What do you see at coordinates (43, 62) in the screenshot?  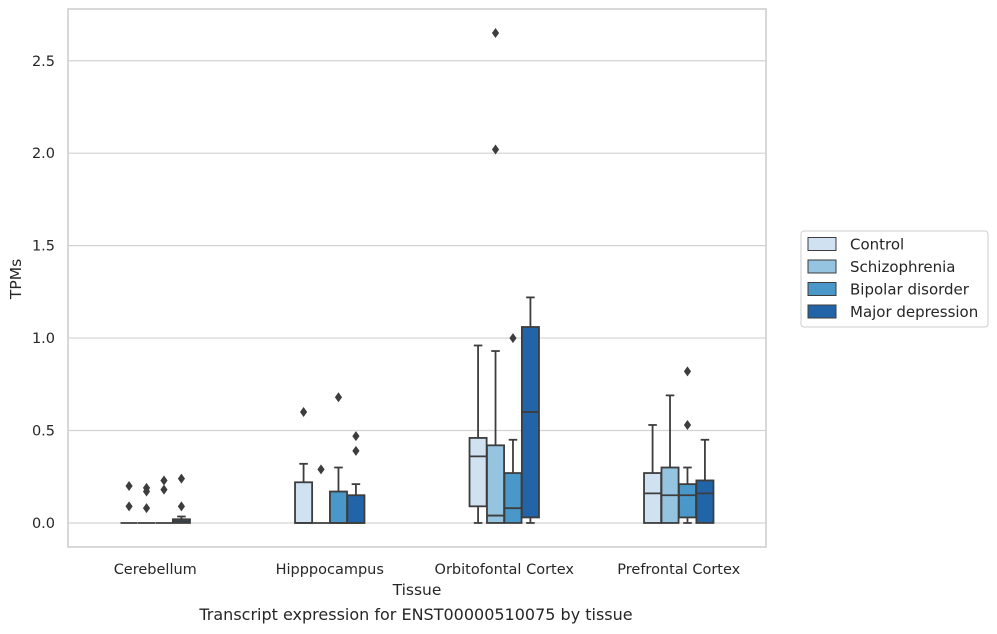 I see `y-tick-label: 2.5` at bounding box center [43, 62].